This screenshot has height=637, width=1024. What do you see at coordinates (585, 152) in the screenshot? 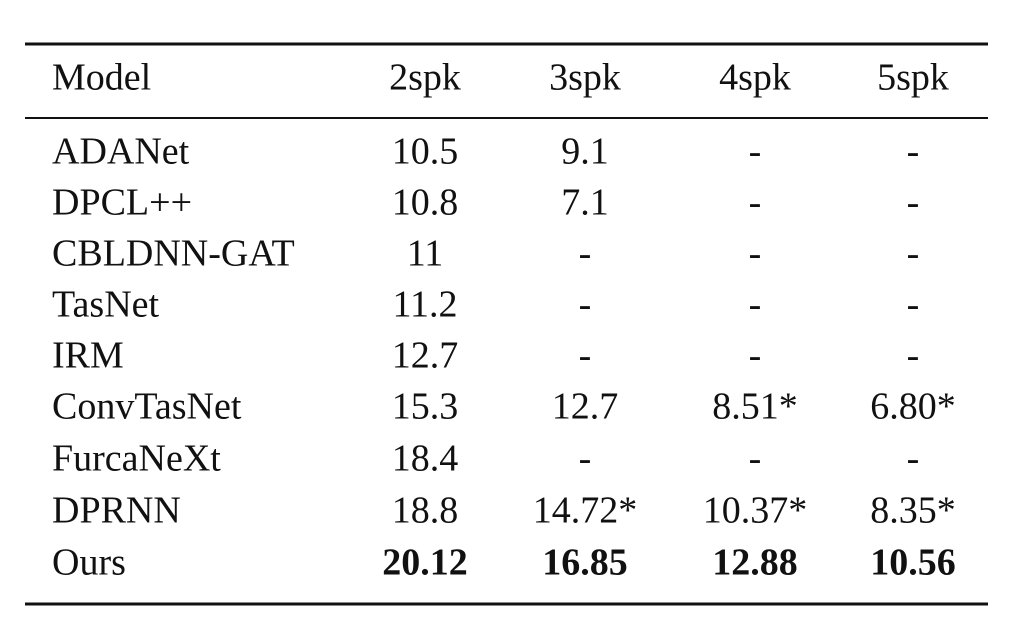
I see `score-cell: 9.1` at bounding box center [585, 152].